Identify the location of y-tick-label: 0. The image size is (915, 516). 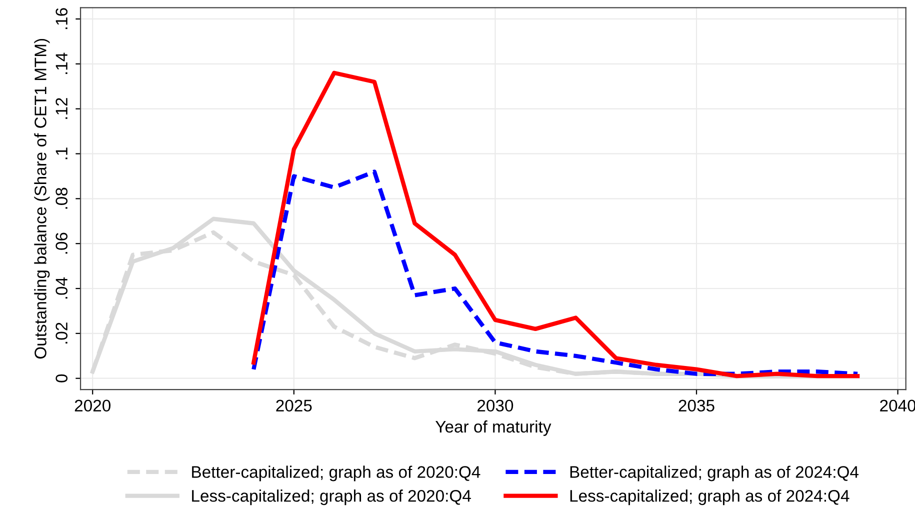
(62, 378).